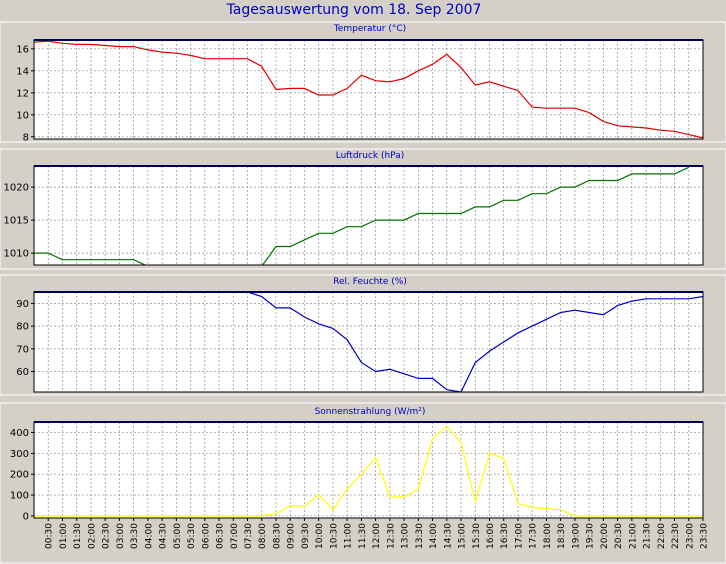 The height and width of the screenshot is (564, 726). I want to click on y-tick-label: 1020, so click(16, 188).